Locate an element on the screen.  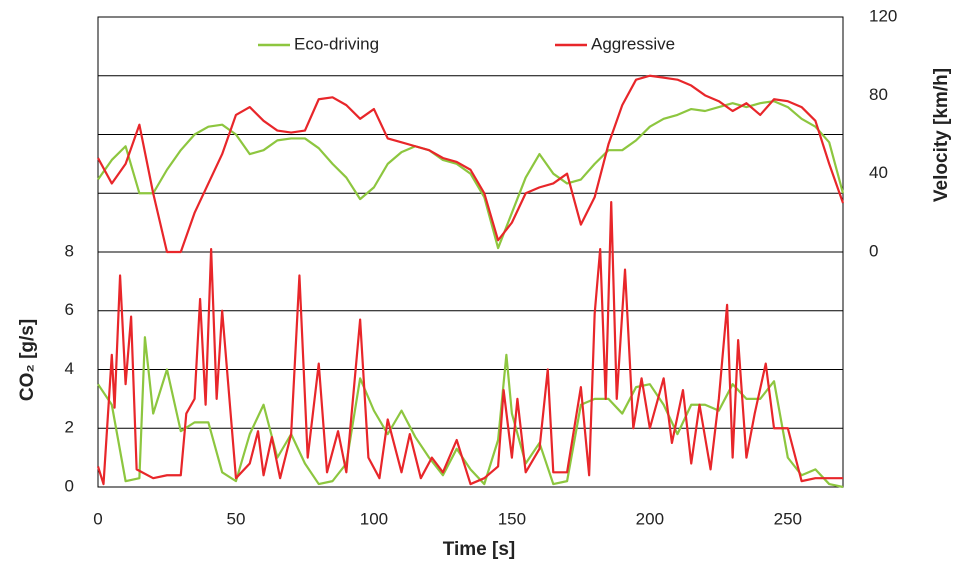
y-tick-label: 4 is located at coordinates (69, 368).